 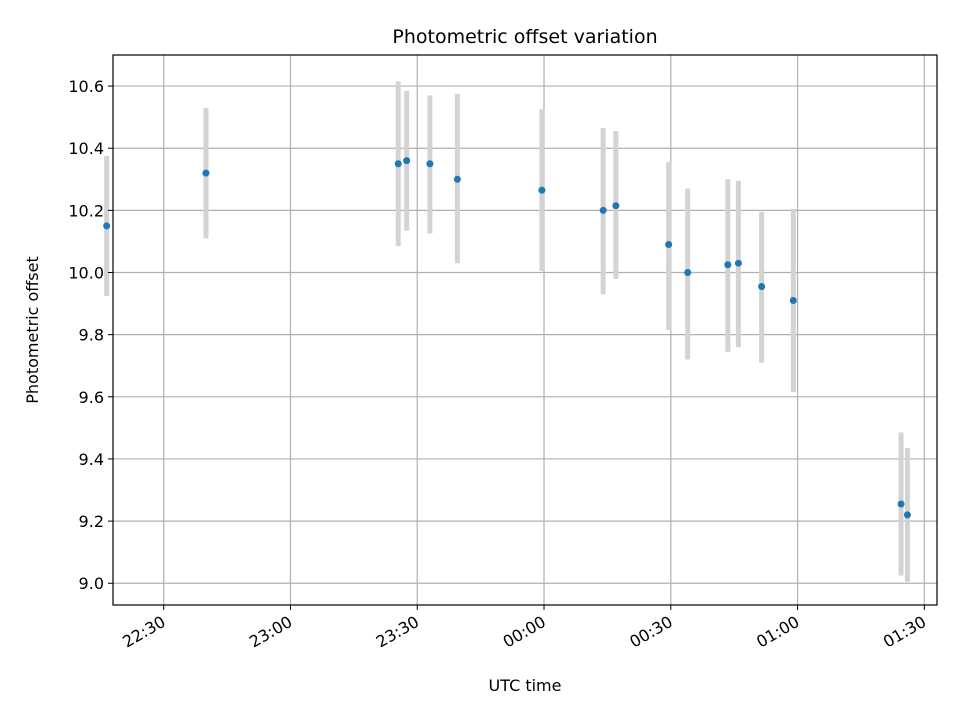 What do you see at coordinates (524, 632) in the screenshot?
I see `x-tick-label: 00:00` at bounding box center [524, 632].